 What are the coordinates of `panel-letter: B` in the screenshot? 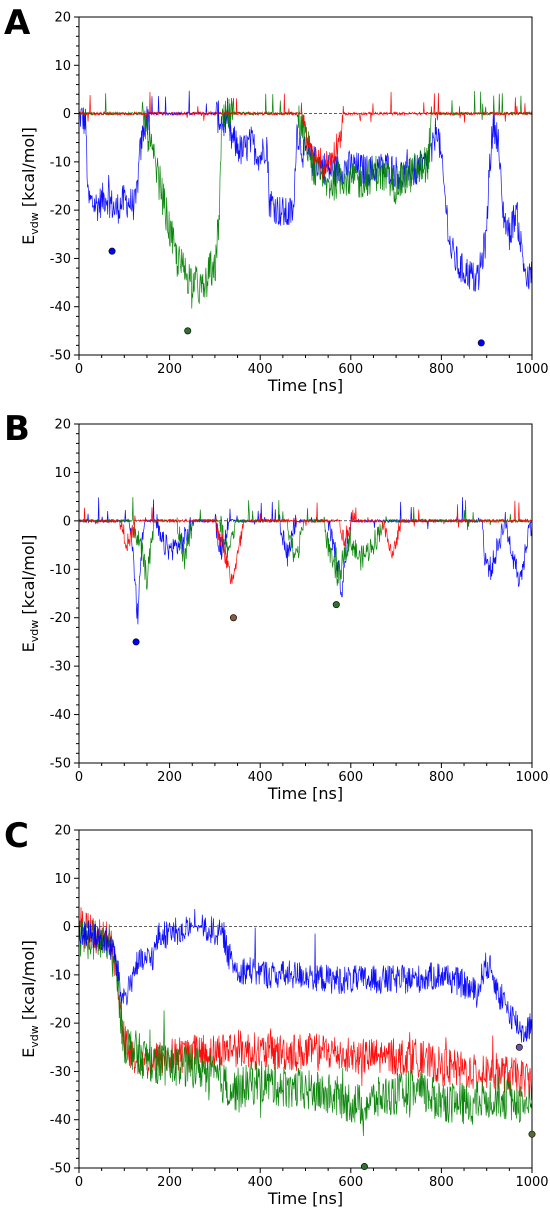 It's located at (17, 429).